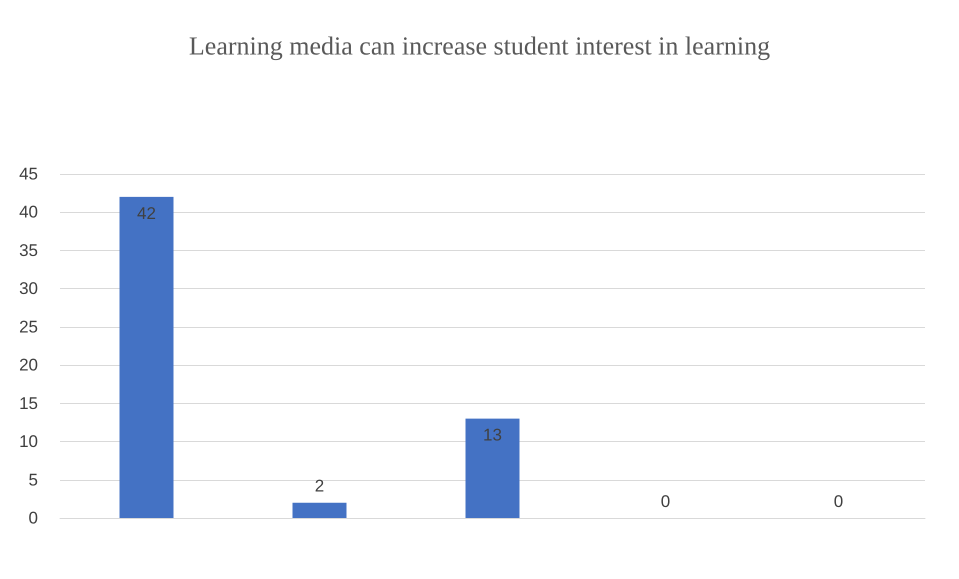 This screenshot has height=579, width=959. What do you see at coordinates (28, 288) in the screenshot?
I see `y-tick-label: 30` at bounding box center [28, 288].